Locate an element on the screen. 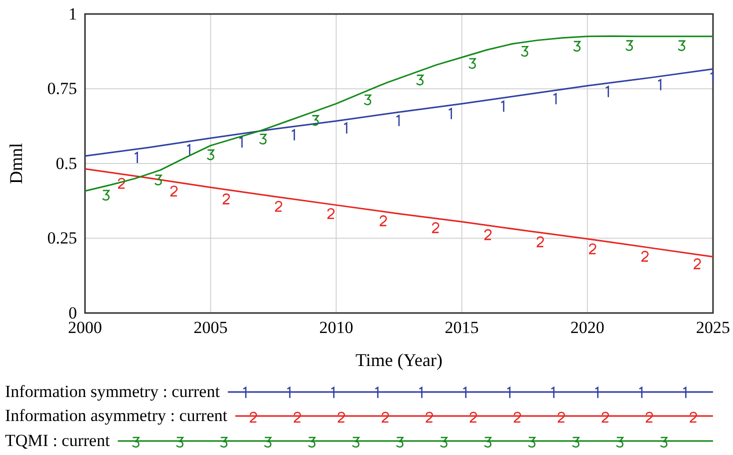 This screenshot has height=455, width=733. x-tick-label: 2015 is located at coordinates (461, 328).